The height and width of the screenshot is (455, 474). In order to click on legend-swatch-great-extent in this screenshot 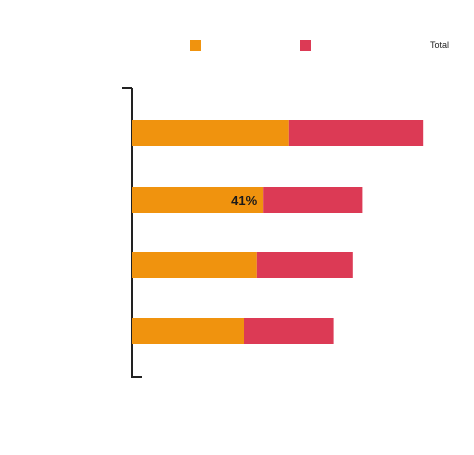, I will do `click(305, 45)`.